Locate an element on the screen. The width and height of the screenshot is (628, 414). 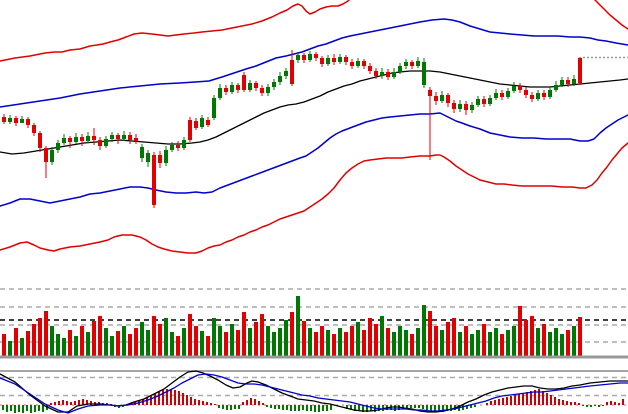
upper-outer-band is located at coordinates (314, 31).